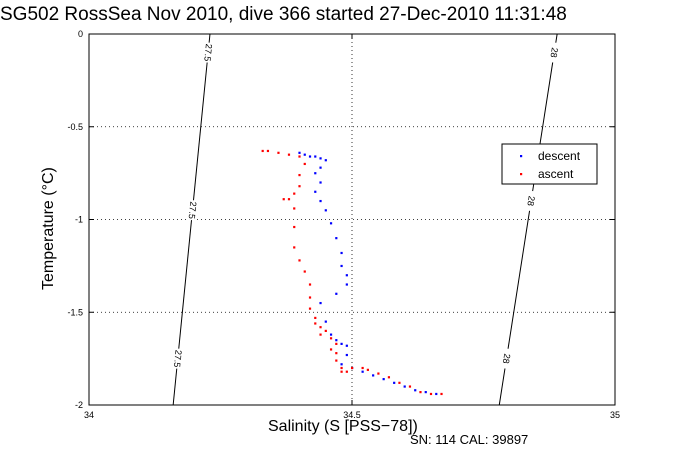  Describe the element at coordinates (75, 312) in the screenshot. I see `y-tick-label: -1.5` at that location.